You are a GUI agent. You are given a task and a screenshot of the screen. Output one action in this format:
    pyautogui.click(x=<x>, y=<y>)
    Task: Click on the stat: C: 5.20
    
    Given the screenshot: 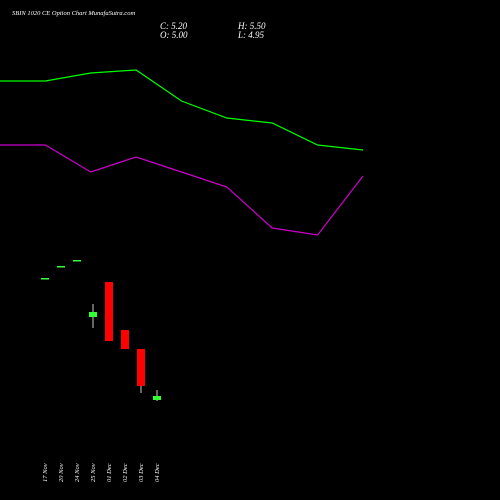 What is the action you would take?
    pyautogui.click(x=174, y=26)
    